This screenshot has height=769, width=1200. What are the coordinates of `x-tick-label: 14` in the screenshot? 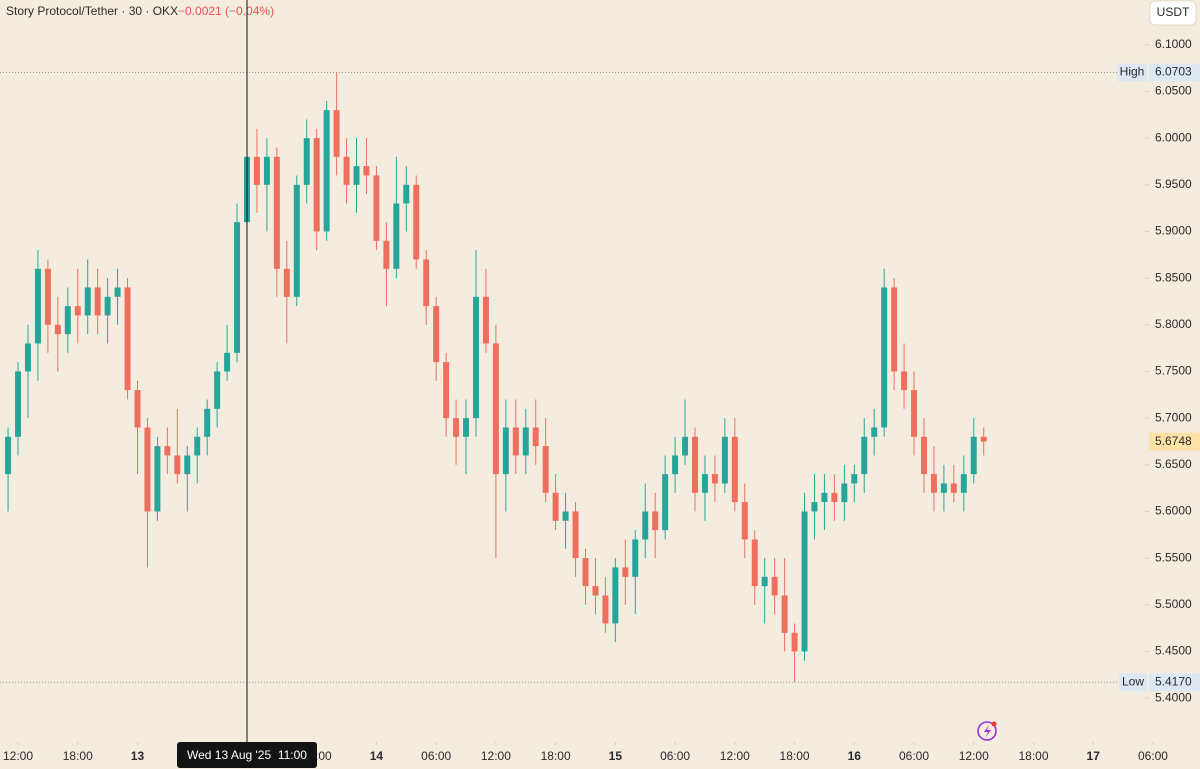 It's located at (377, 756).